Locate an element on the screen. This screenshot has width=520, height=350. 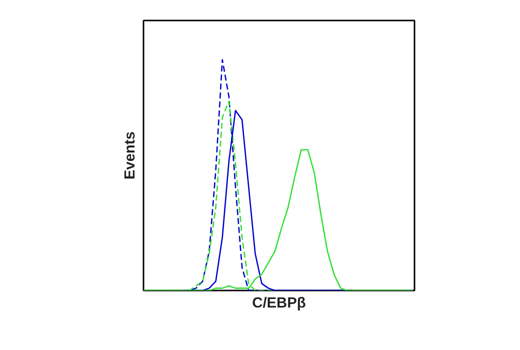
x-axis-title: C/EBPβ is located at coordinates (279, 304).